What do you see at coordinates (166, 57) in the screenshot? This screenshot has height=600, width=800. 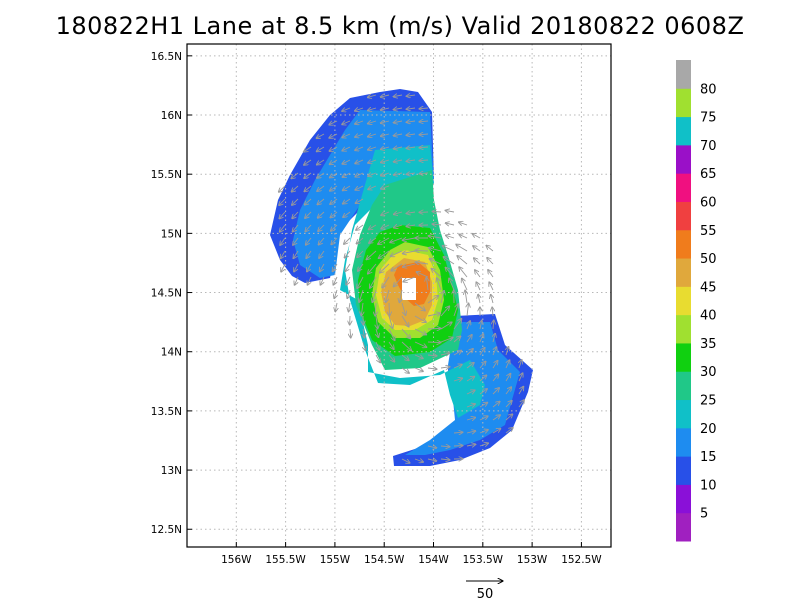 I see `y-tick-label: 16.5N` at bounding box center [166, 57].